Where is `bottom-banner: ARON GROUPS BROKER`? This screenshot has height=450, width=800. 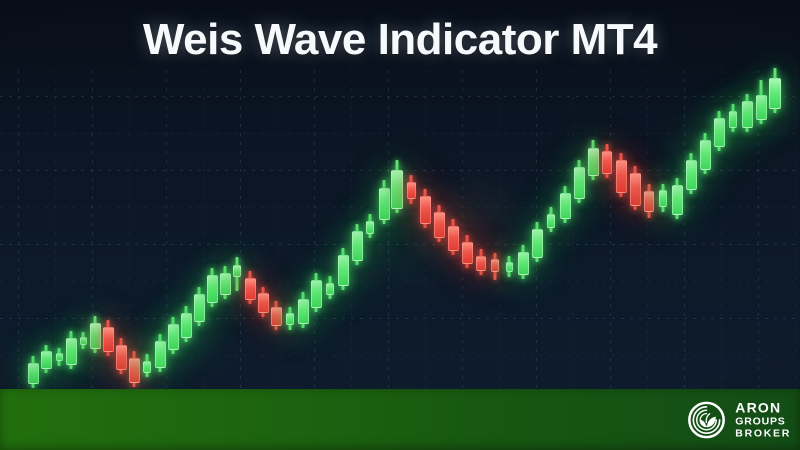
bottom-banner: ARON GROUPS BROKER is located at coordinates (400, 419).